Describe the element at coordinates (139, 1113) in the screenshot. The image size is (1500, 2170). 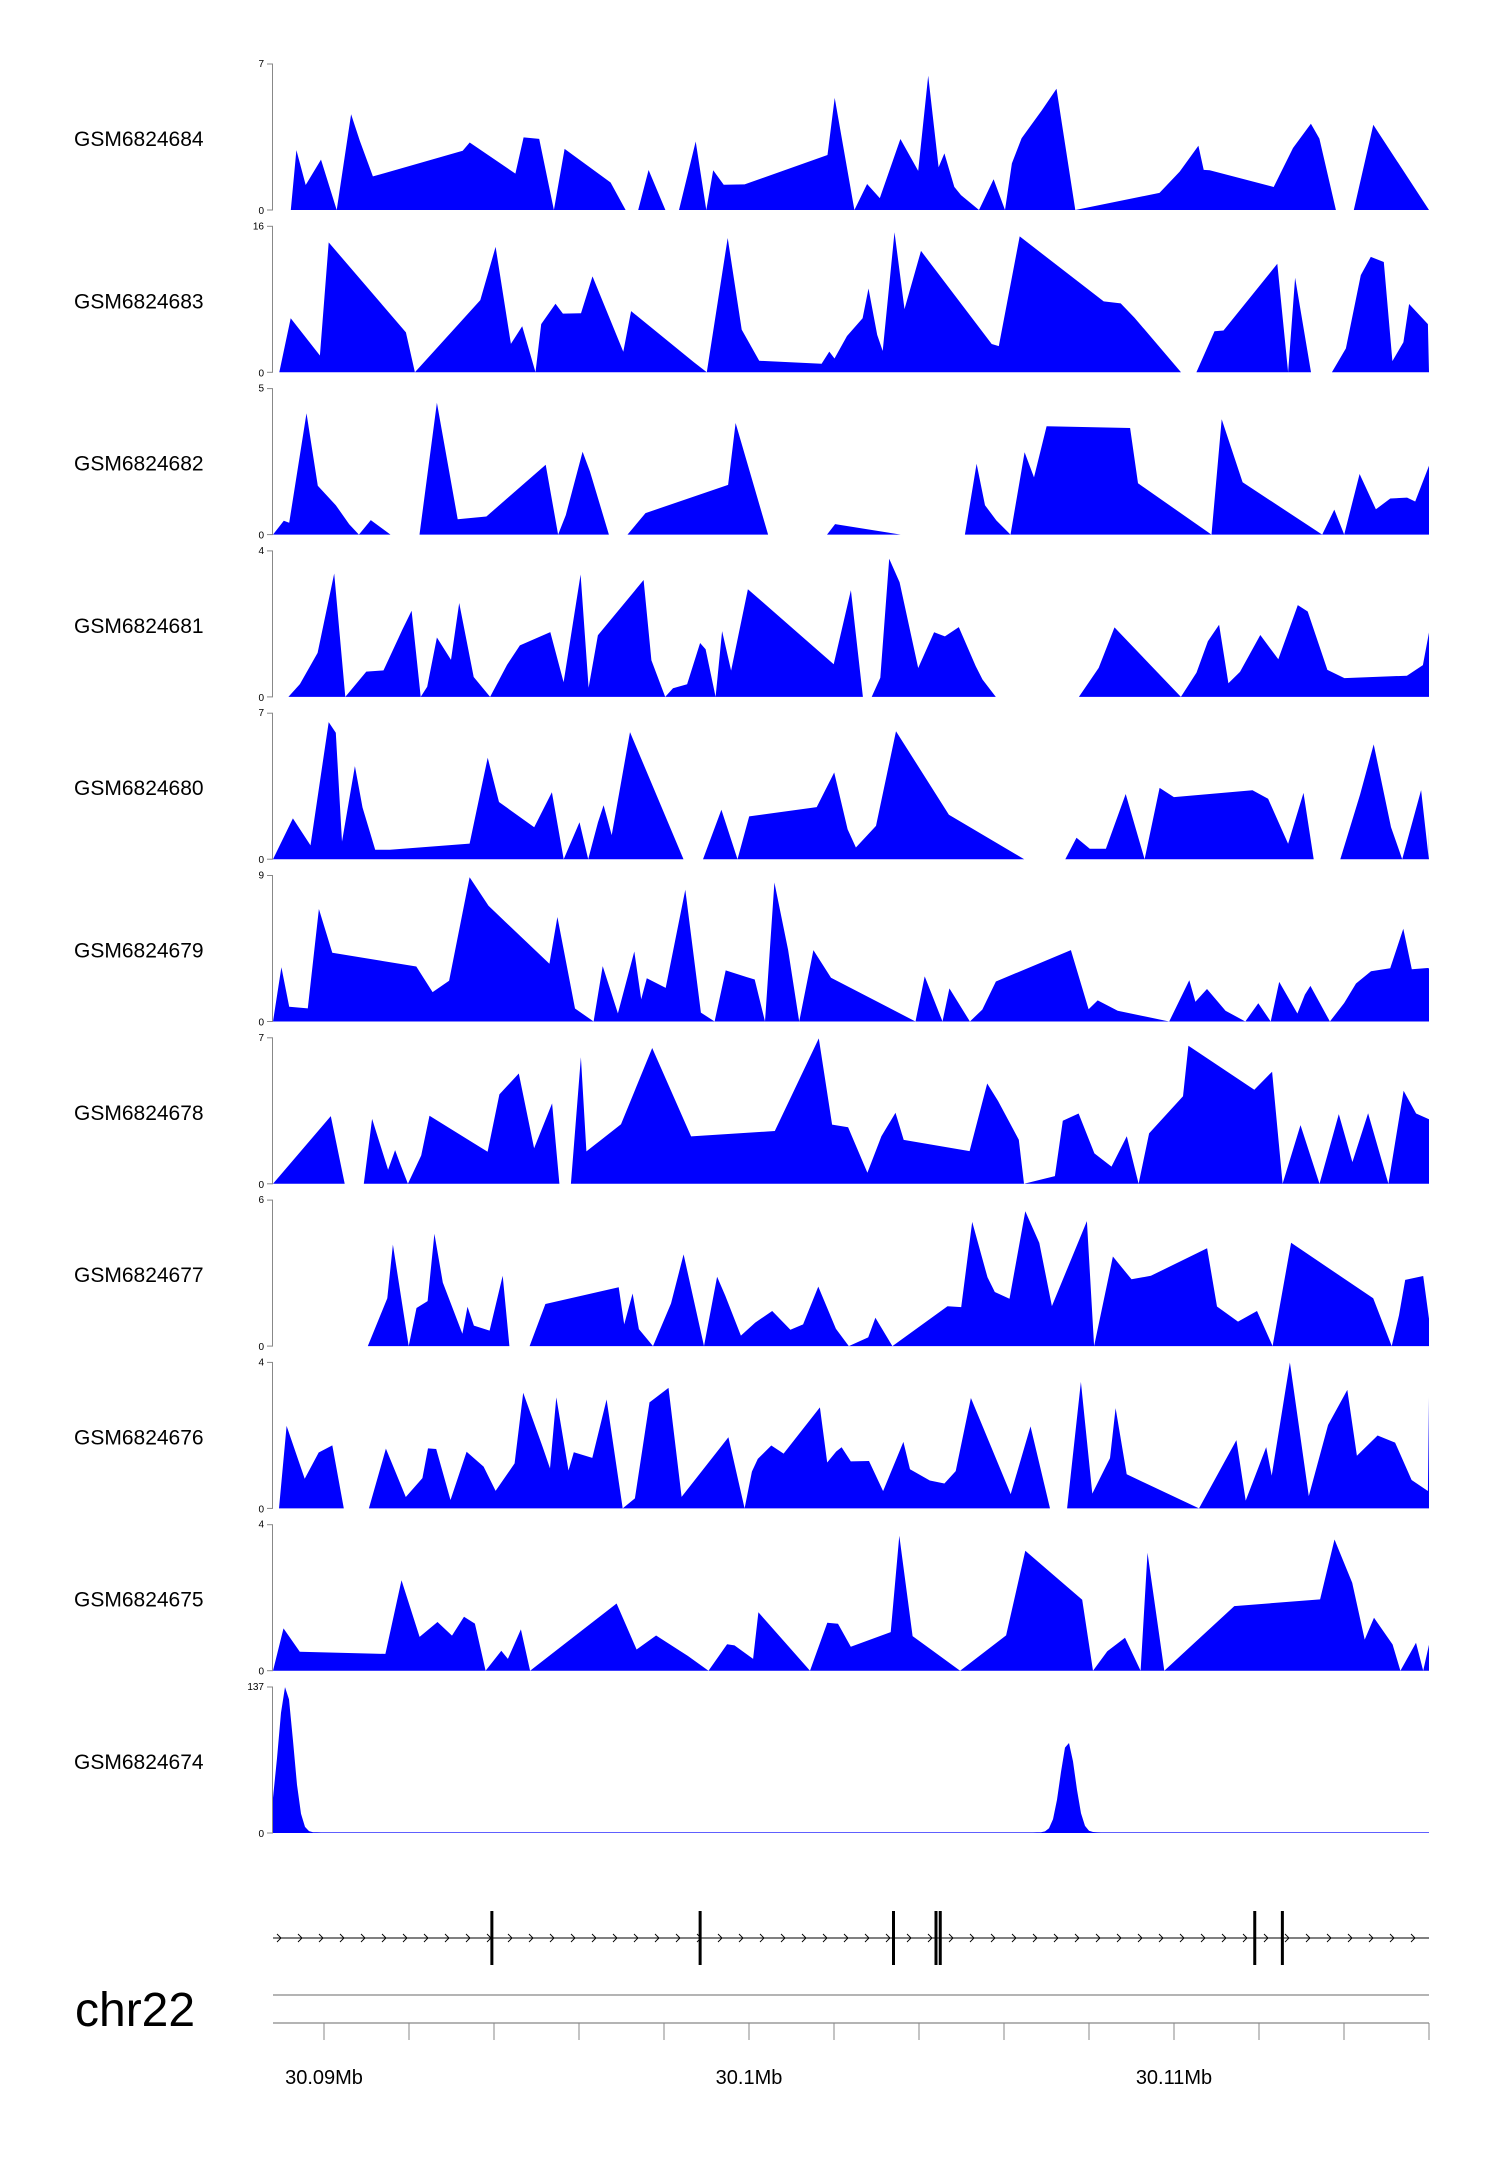
I see `track-label: GSM6824678` at that location.